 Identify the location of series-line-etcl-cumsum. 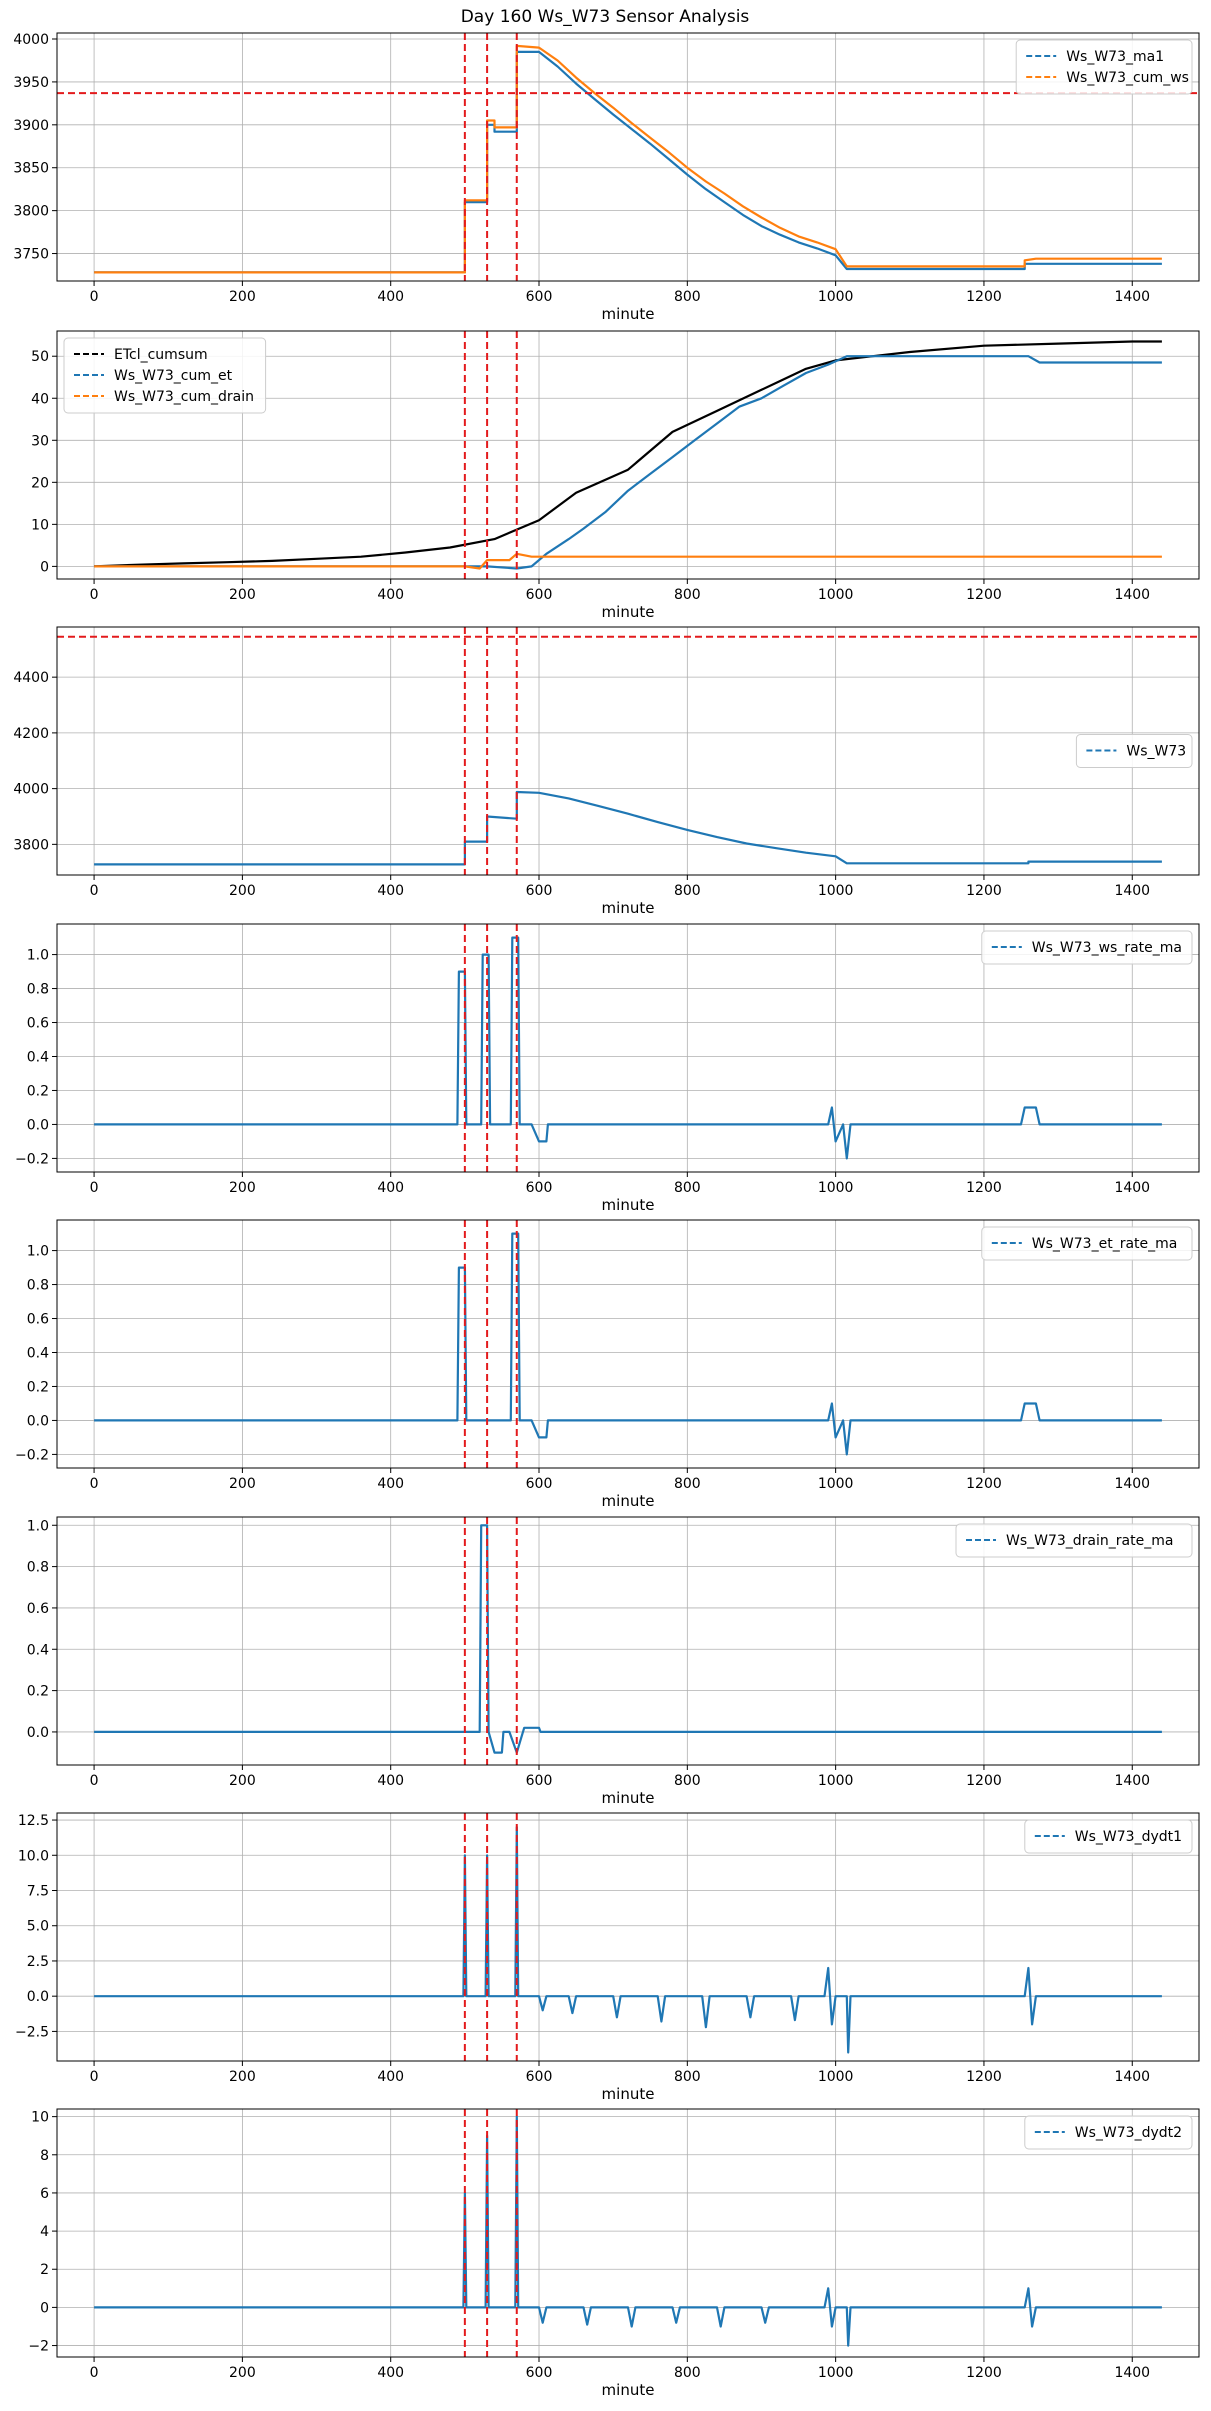
(628, 454).